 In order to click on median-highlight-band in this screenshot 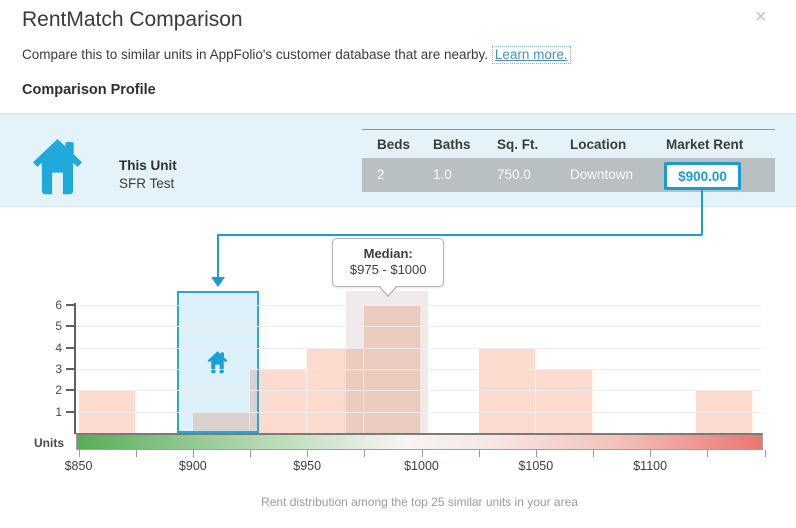, I will do `click(387, 362)`.